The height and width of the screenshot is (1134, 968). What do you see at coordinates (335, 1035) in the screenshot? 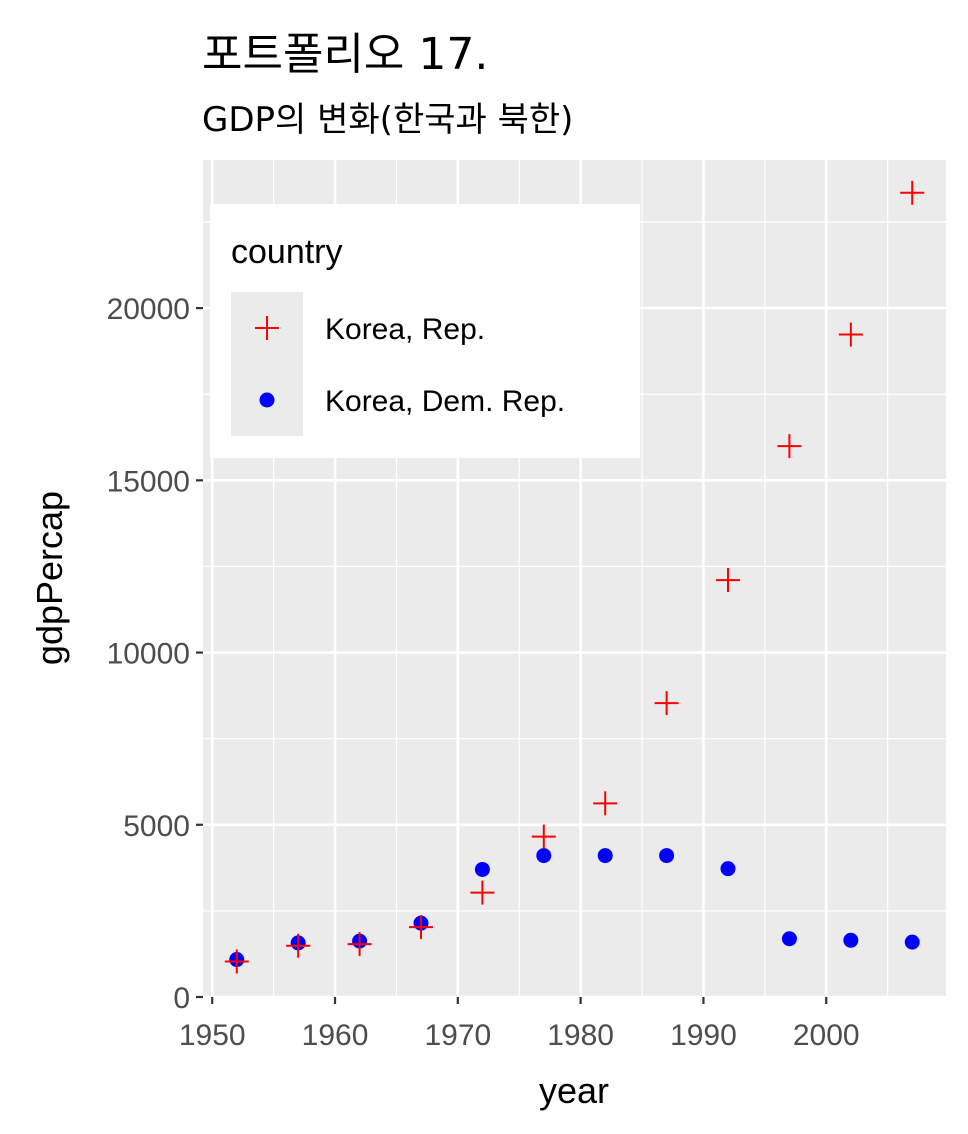
I see `x-tick-label: 1960` at bounding box center [335, 1035].